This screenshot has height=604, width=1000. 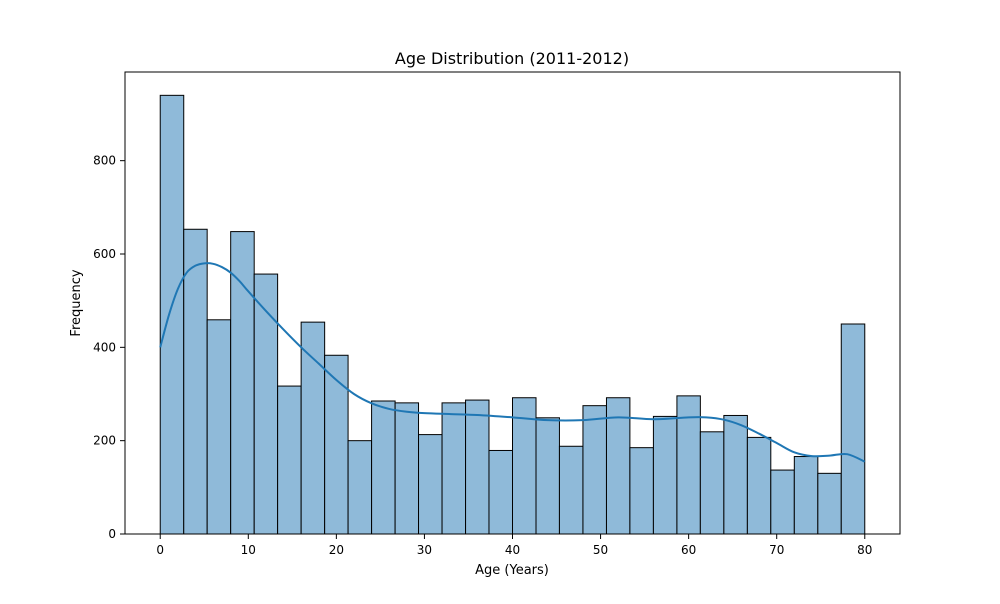 I want to click on x-tick-label: 30, so click(x=424, y=550).